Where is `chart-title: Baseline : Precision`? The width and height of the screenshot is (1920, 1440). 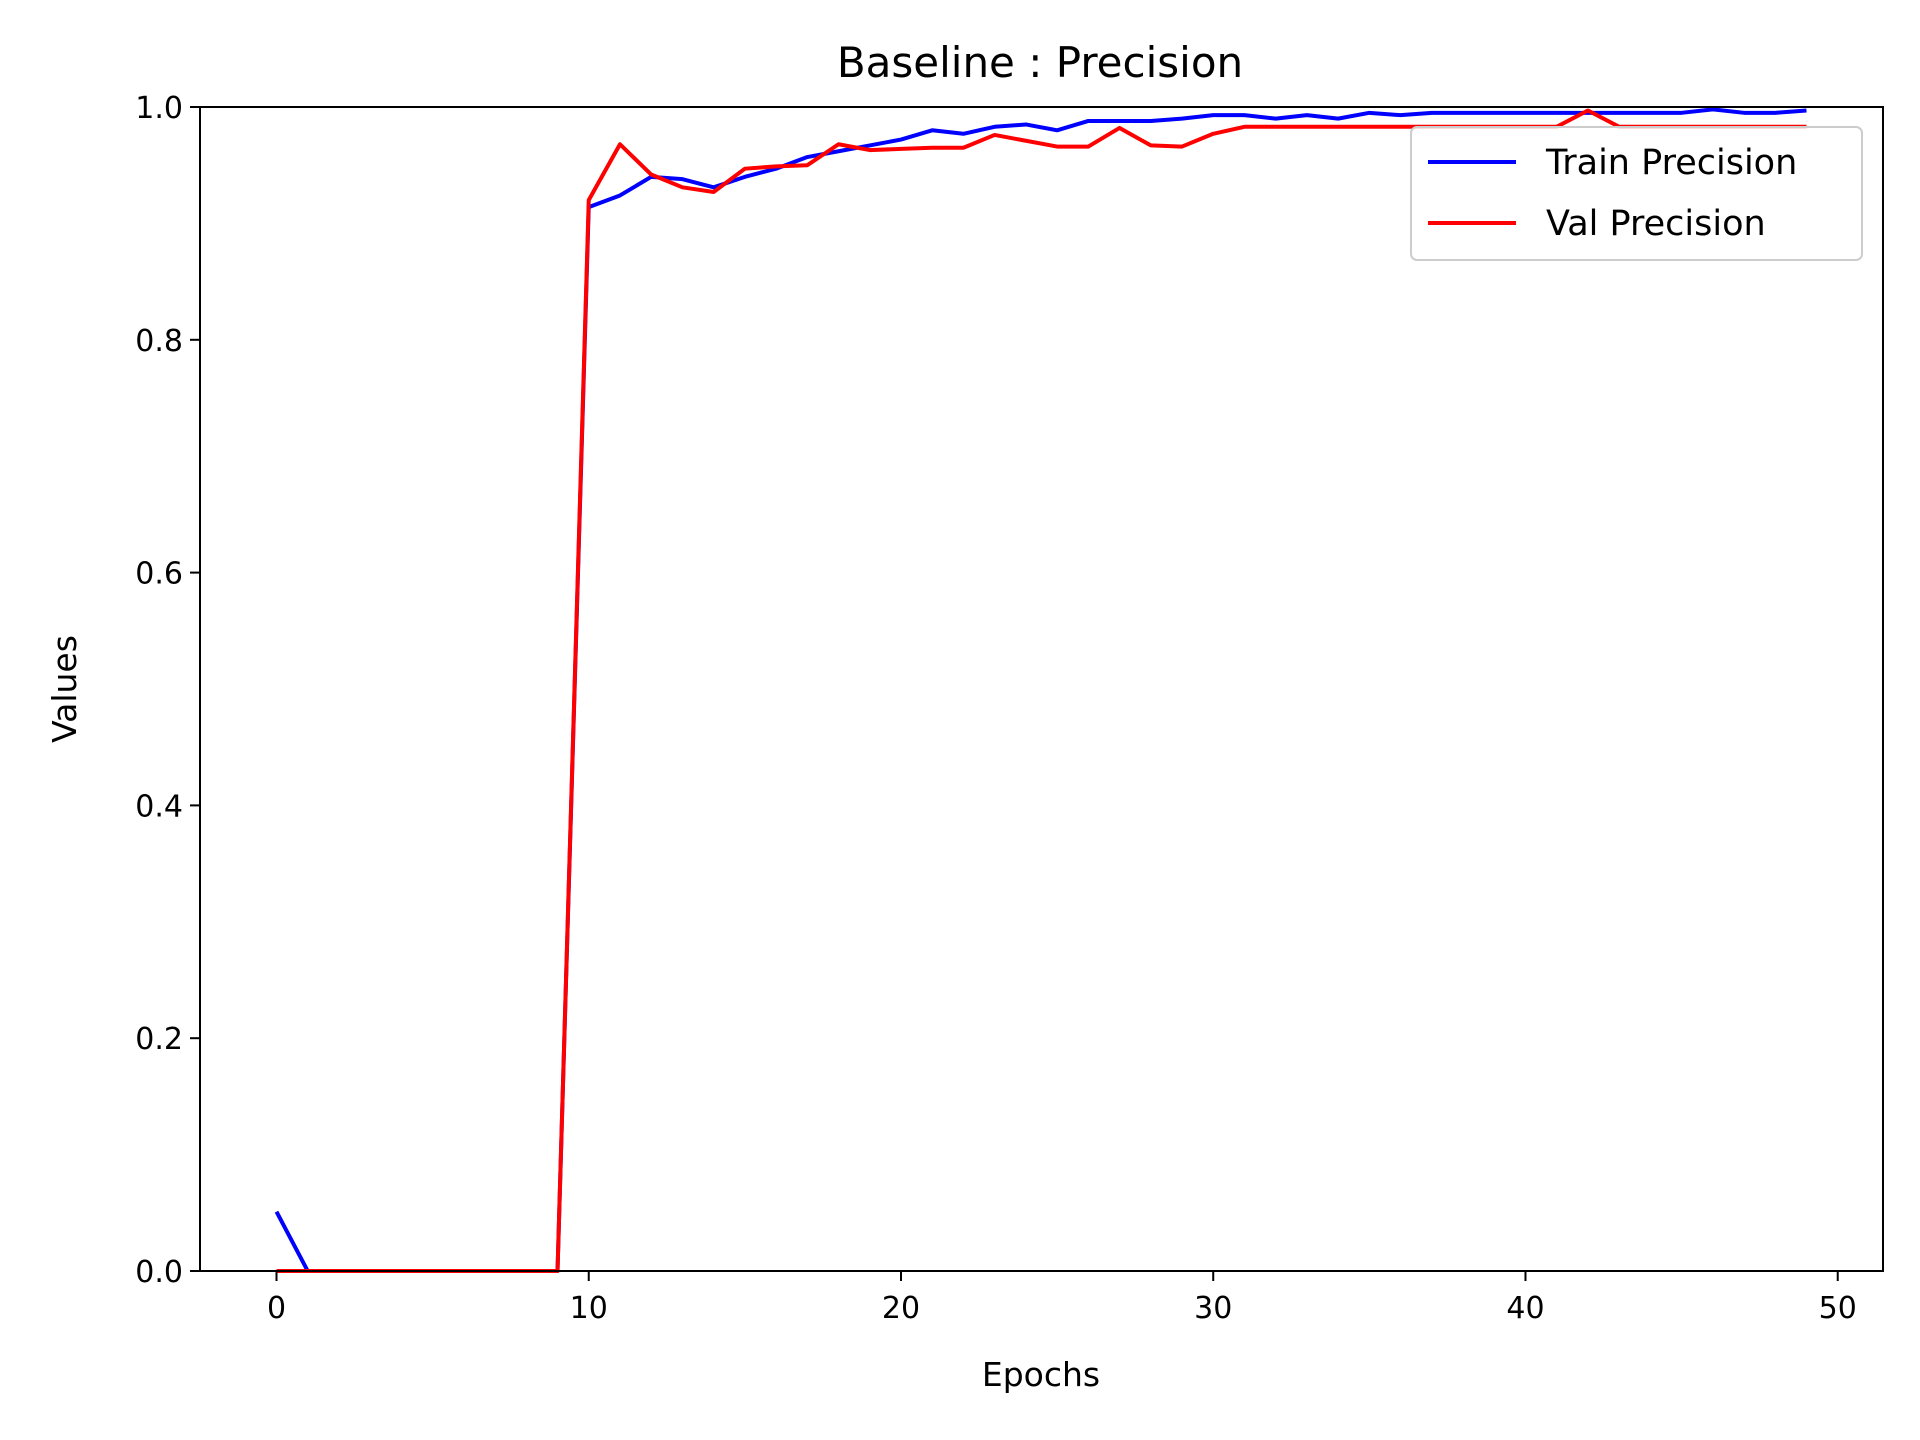
chart-title: Baseline : Precision is located at coordinates (1040, 62).